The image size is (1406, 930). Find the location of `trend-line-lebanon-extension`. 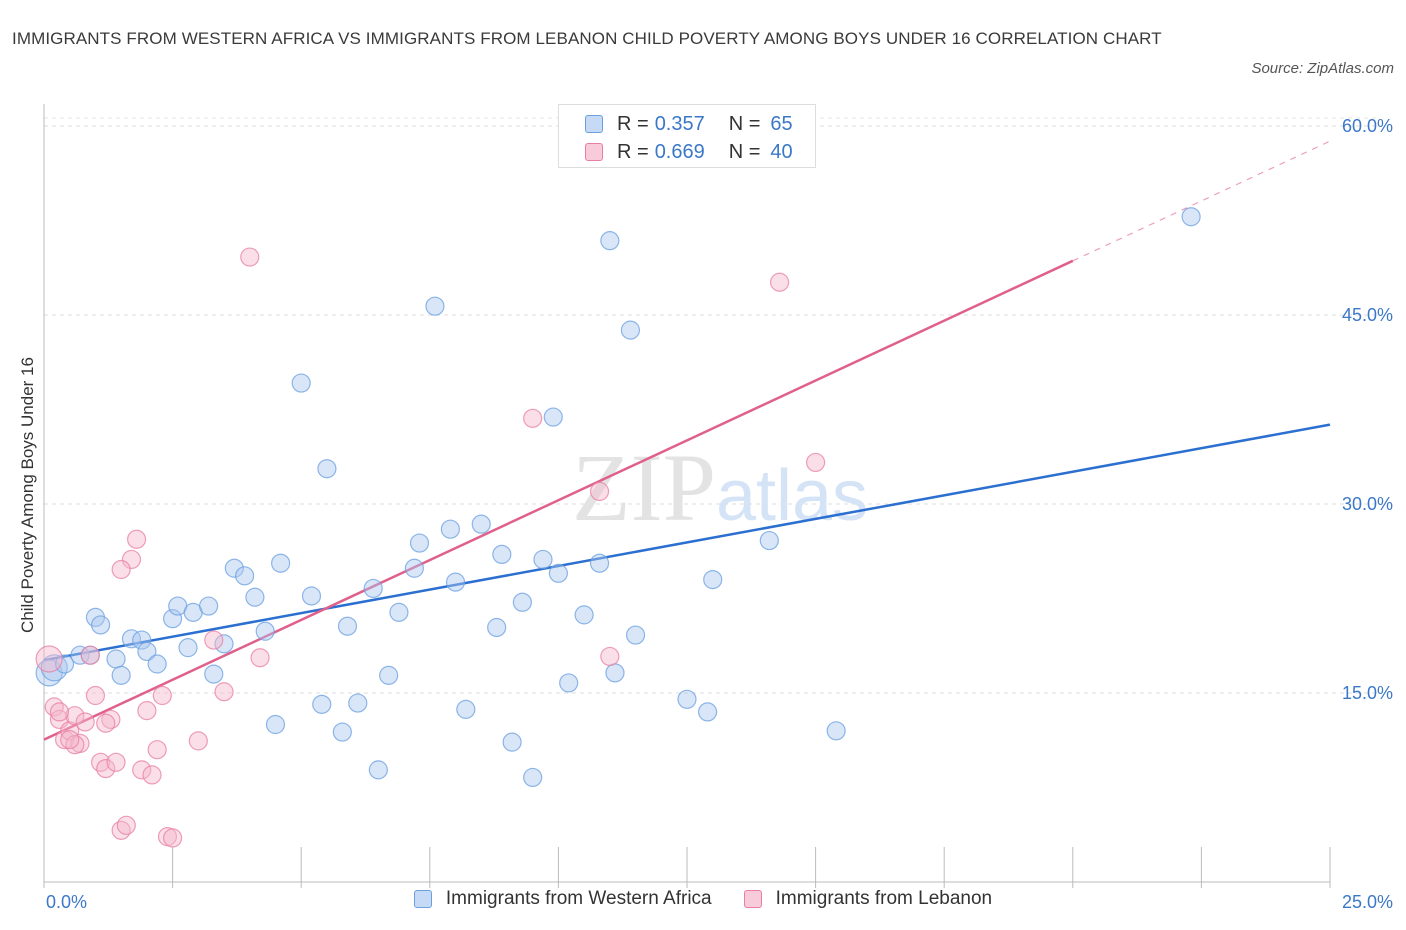

trend-line-lebanon-extension is located at coordinates (1201, 201).